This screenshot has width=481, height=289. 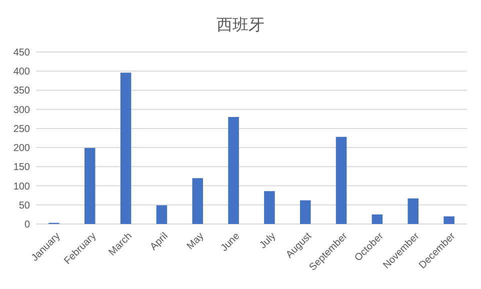 What do you see at coordinates (21, 91) in the screenshot?
I see `y-tick-label: 350` at bounding box center [21, 91].